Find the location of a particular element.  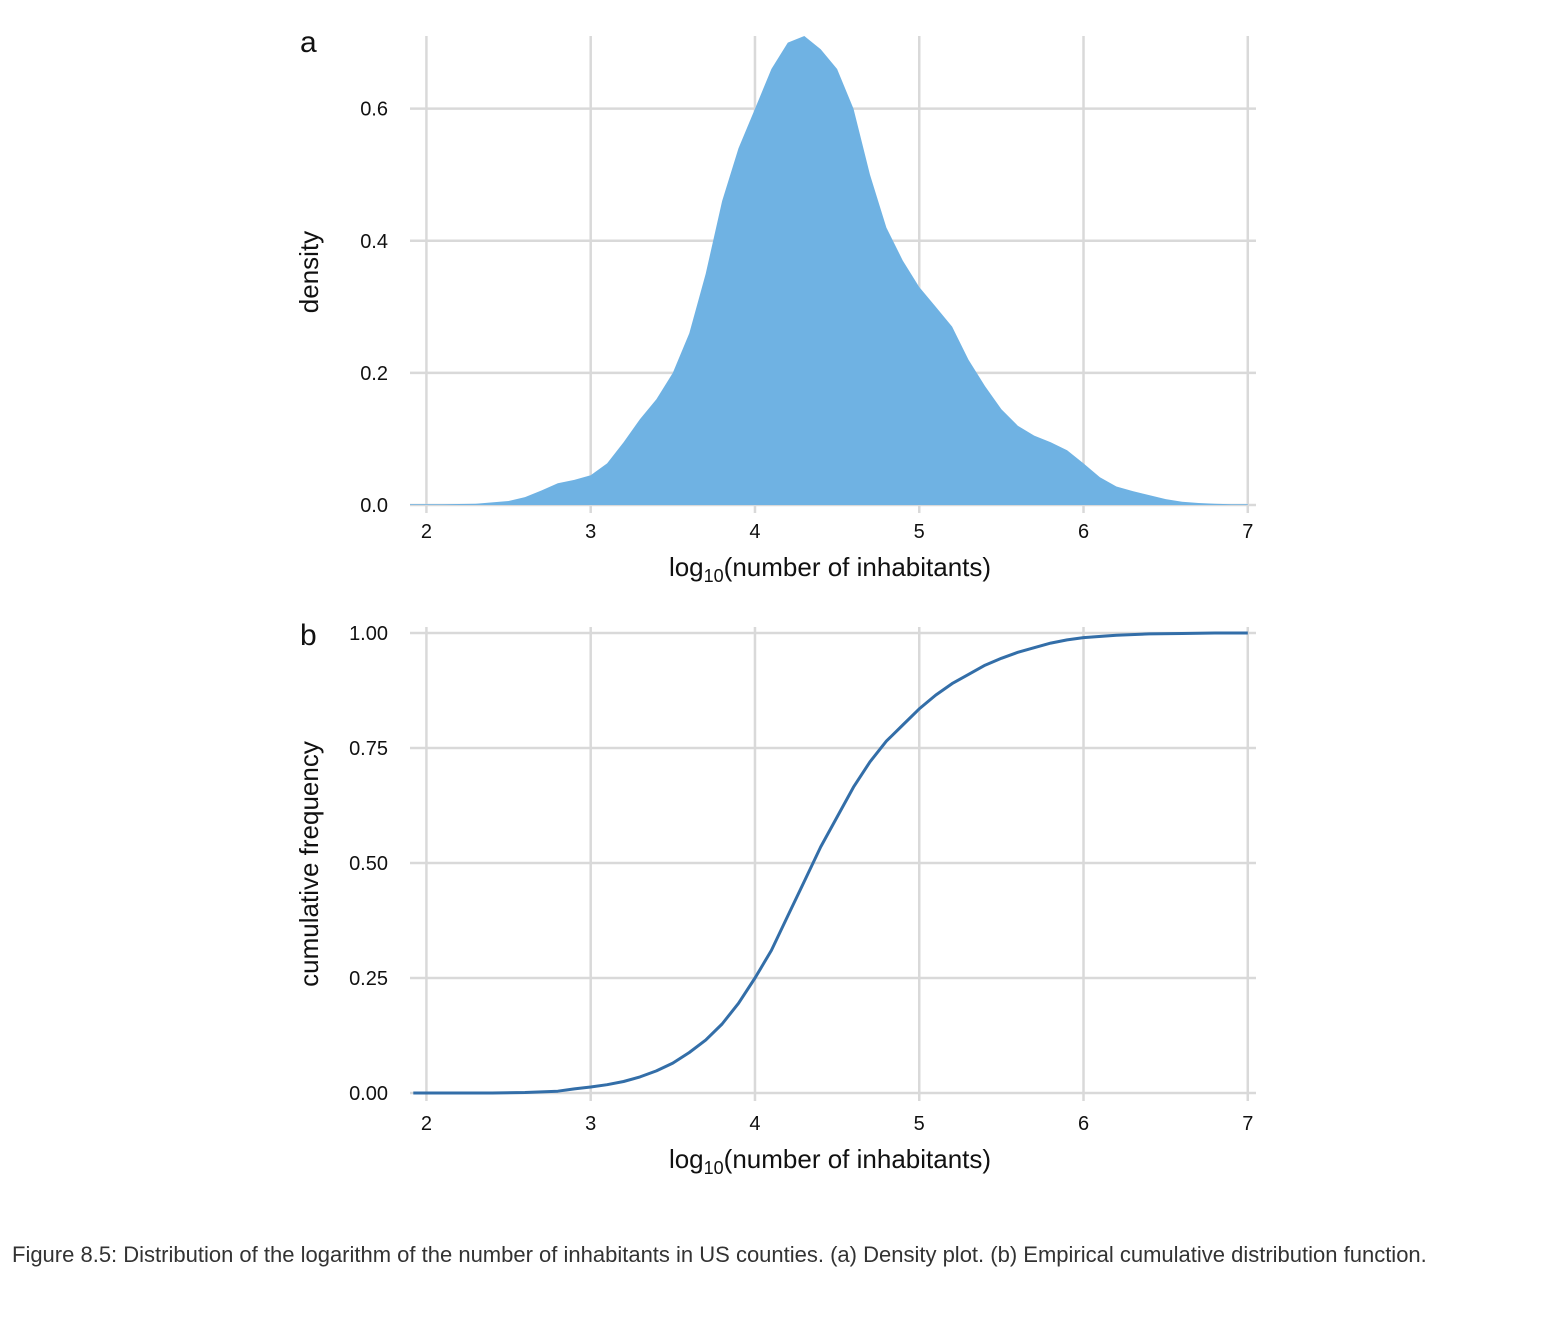

y-tick-label: 0.6 is located at coordinates (374, 110).